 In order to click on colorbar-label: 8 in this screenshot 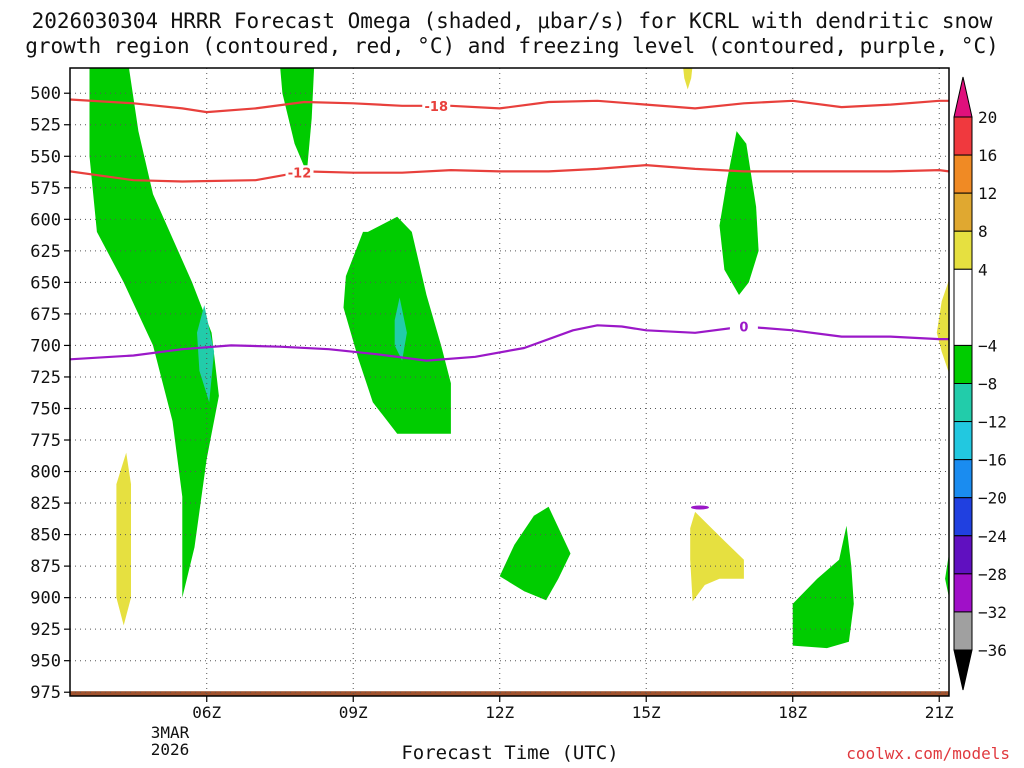, I will do `click(983, 231)`.